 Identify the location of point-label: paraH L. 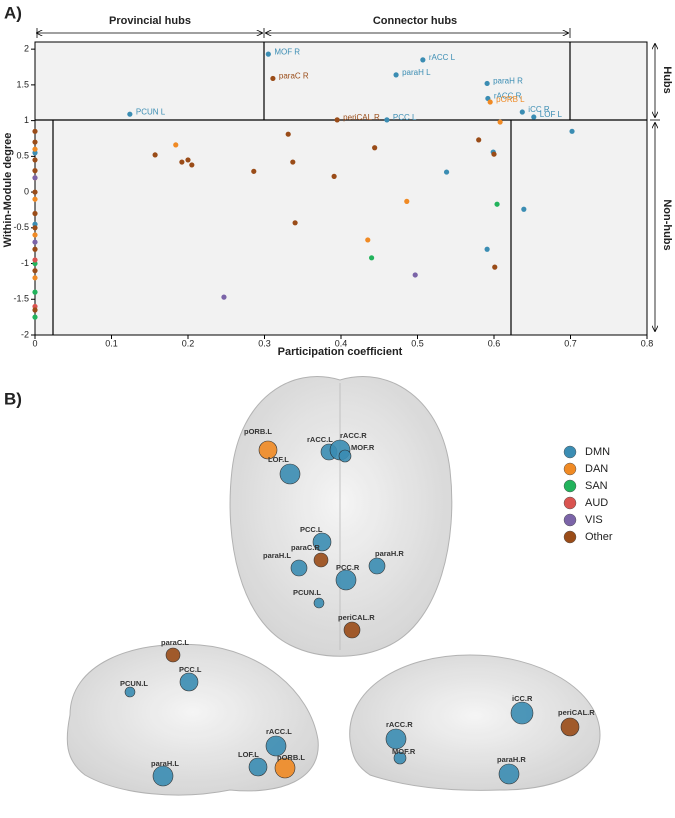
(416, 72).